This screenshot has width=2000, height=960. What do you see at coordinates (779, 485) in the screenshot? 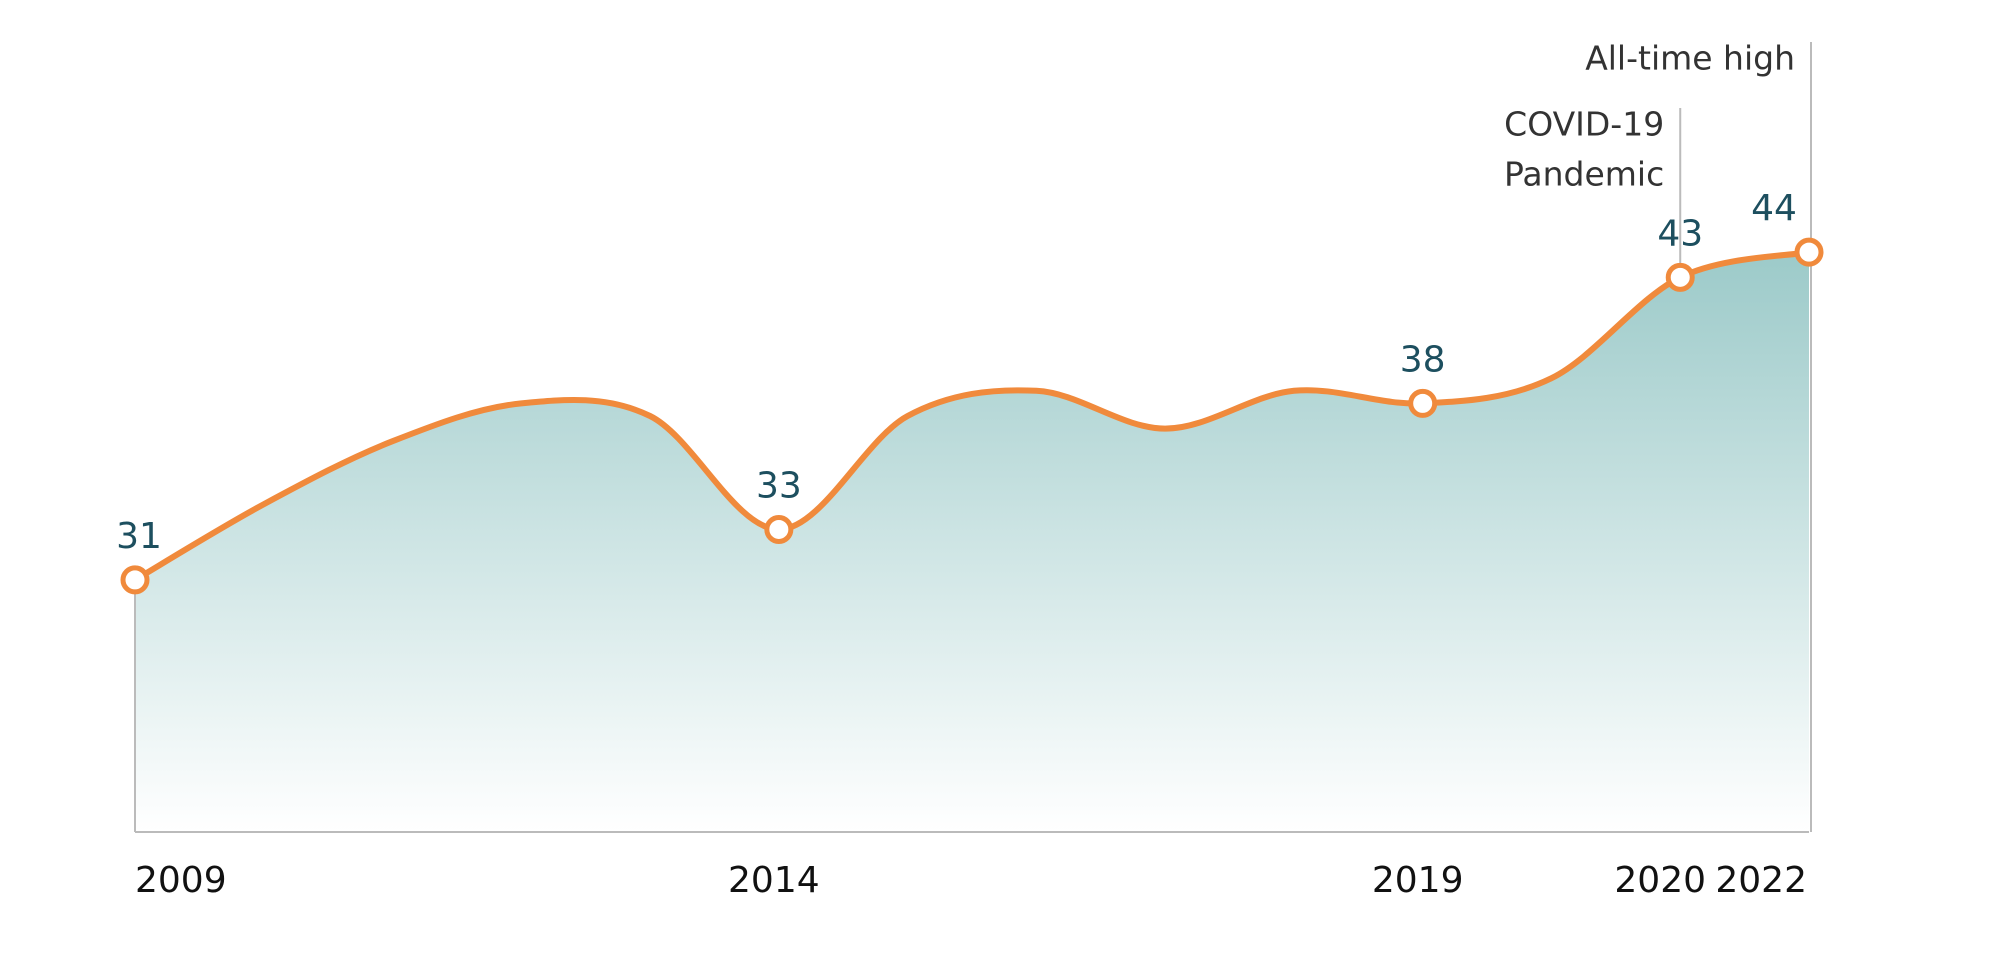
I see `value-label: 33` at bounding box center [779, 485].